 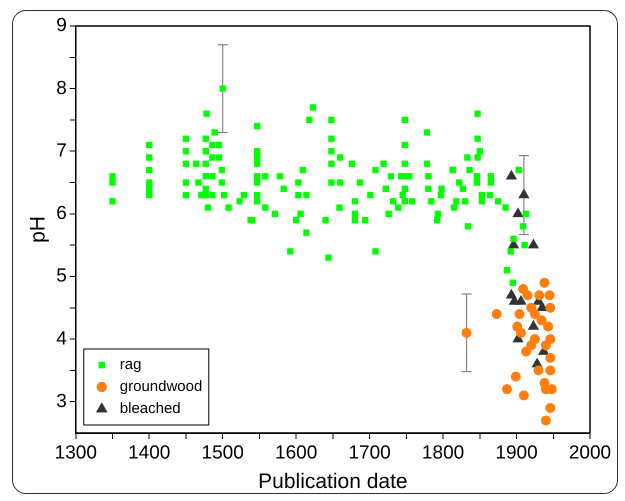 I want to click on x-tick-label: 1500, so click(x=223, y=453).